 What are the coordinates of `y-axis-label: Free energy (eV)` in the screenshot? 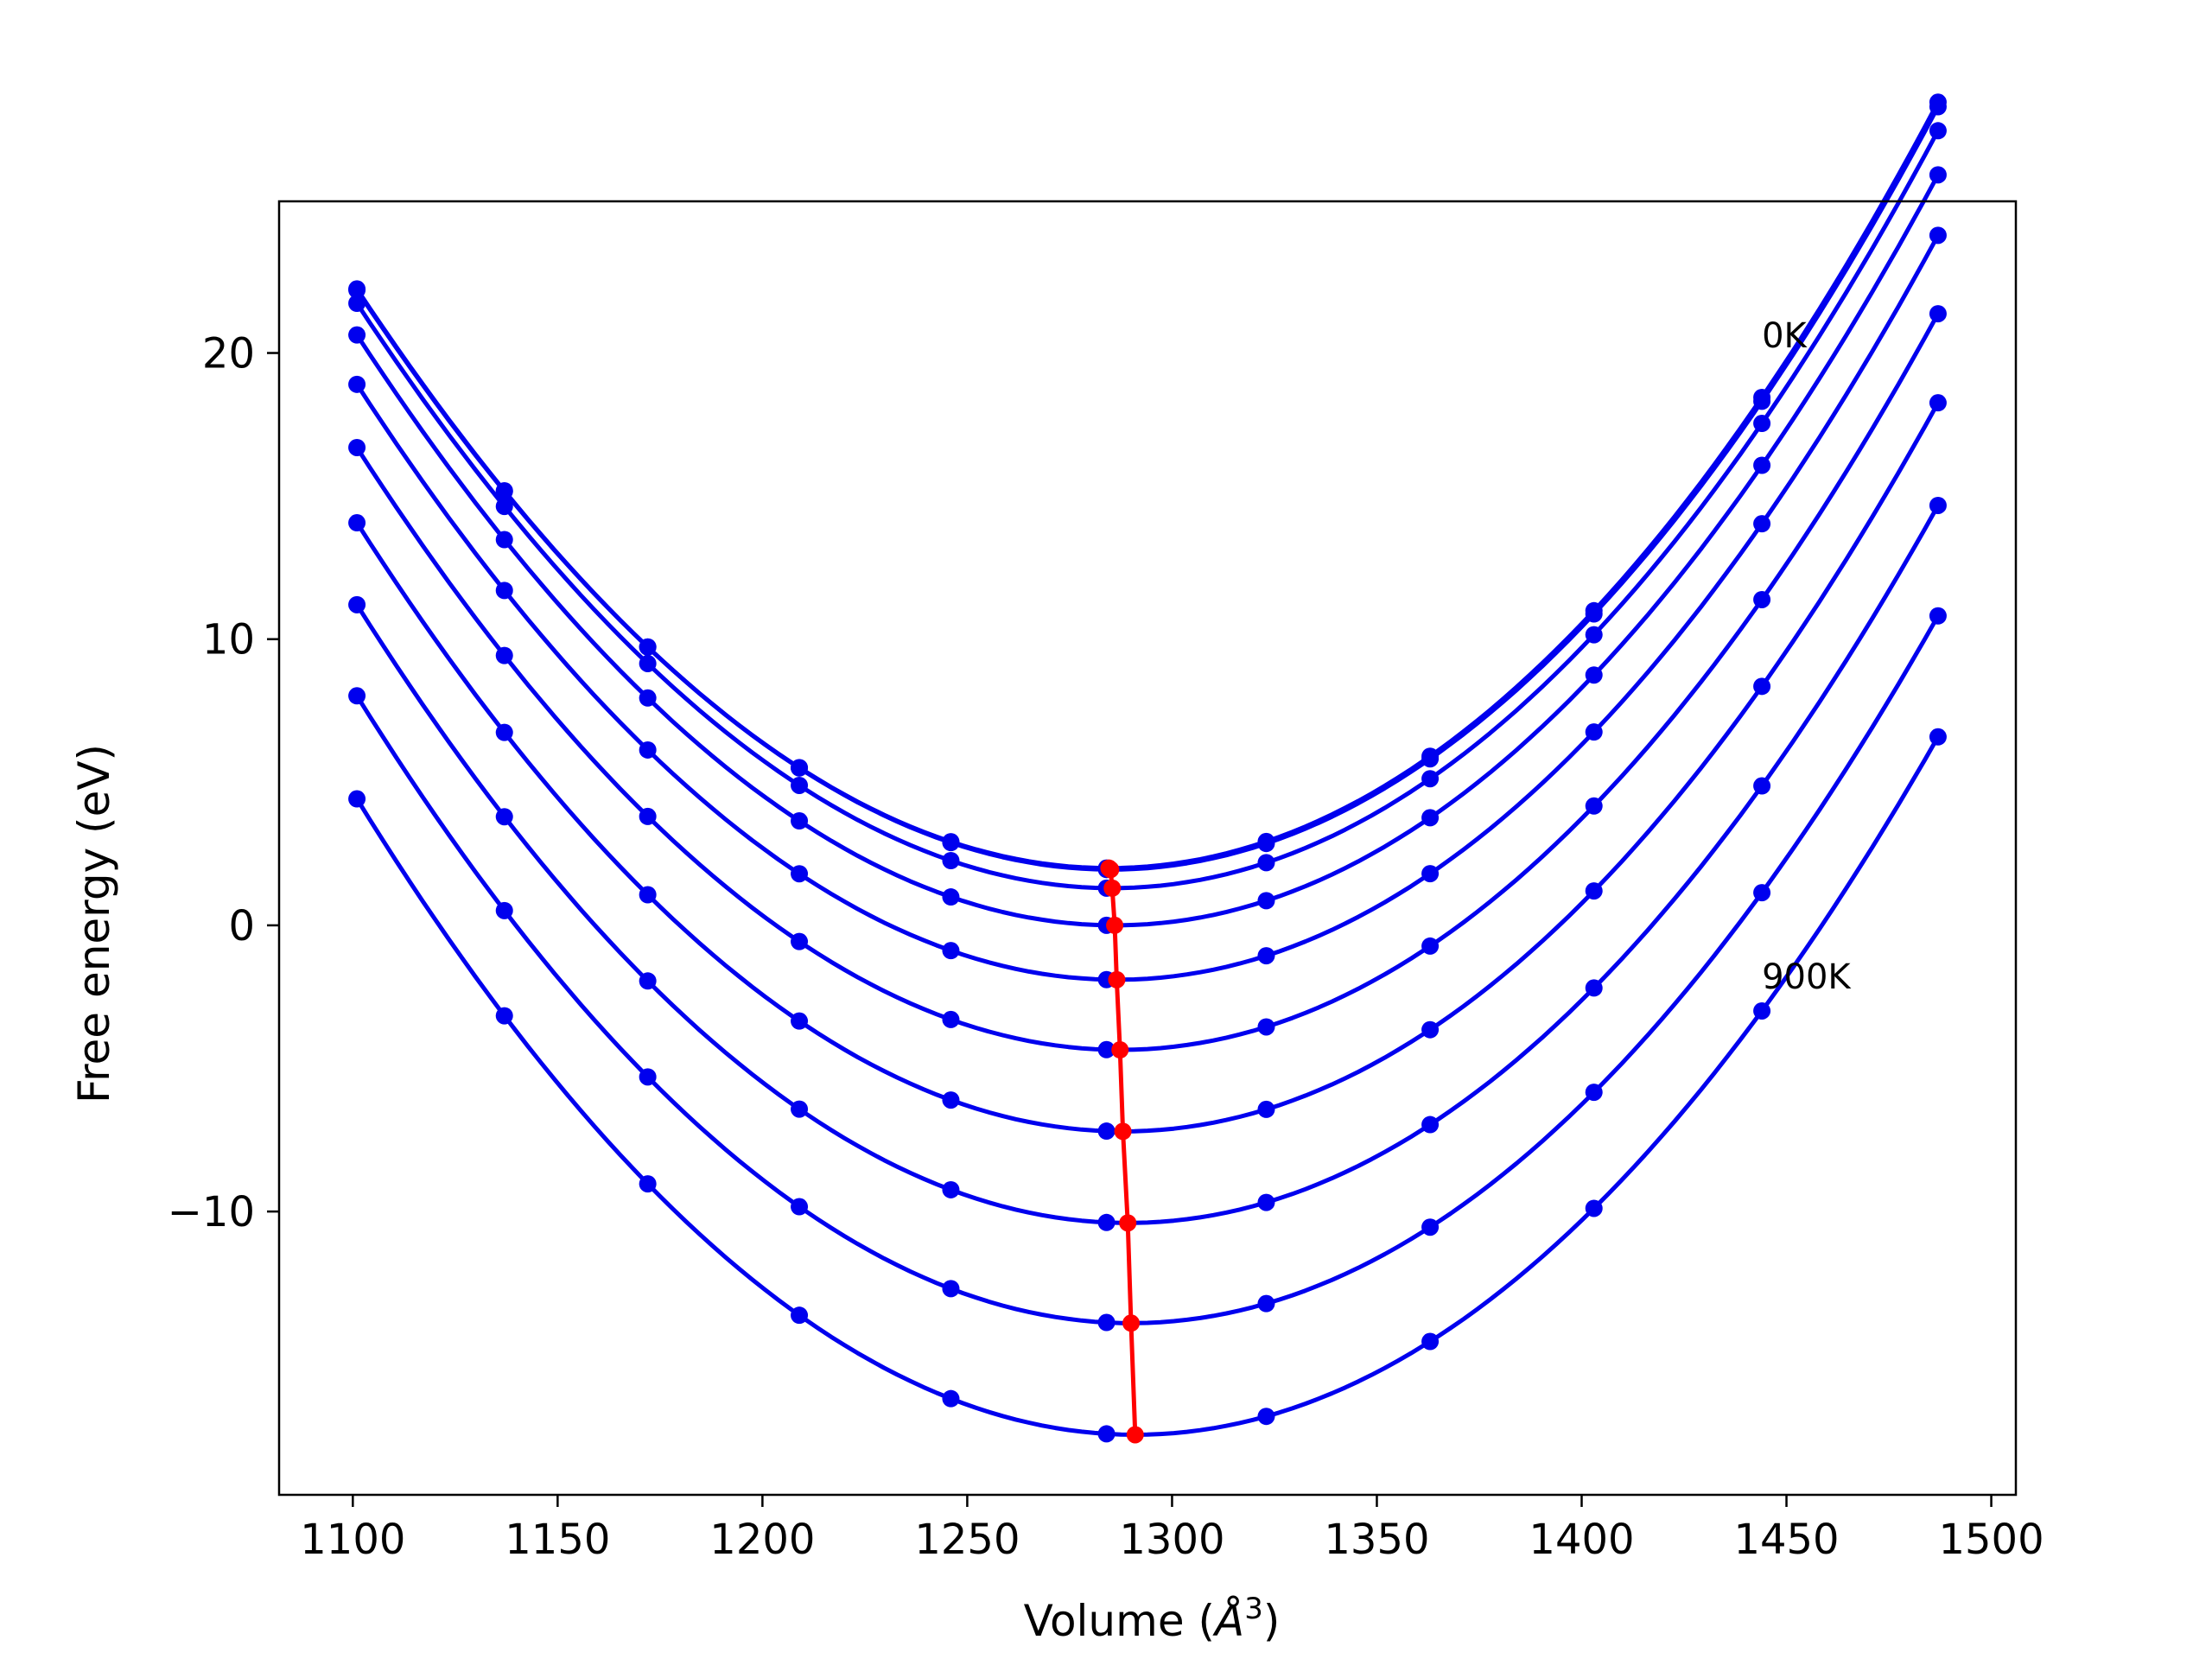 It's located at (94, 923).